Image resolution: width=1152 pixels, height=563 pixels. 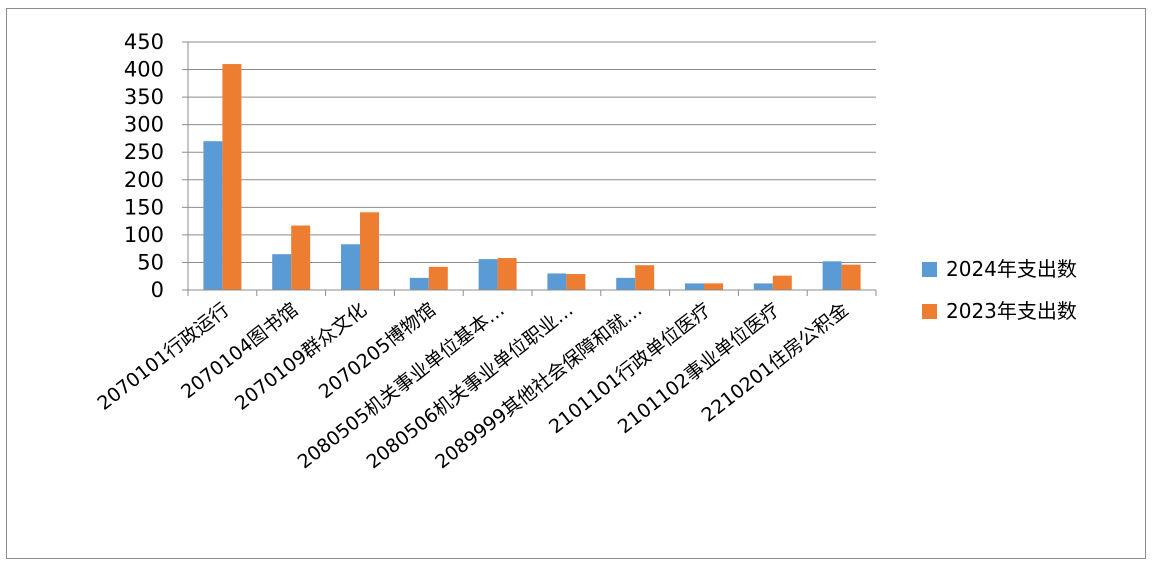 I want to click on legend-label: 2024年支出数, so click(x=1011, y=269).